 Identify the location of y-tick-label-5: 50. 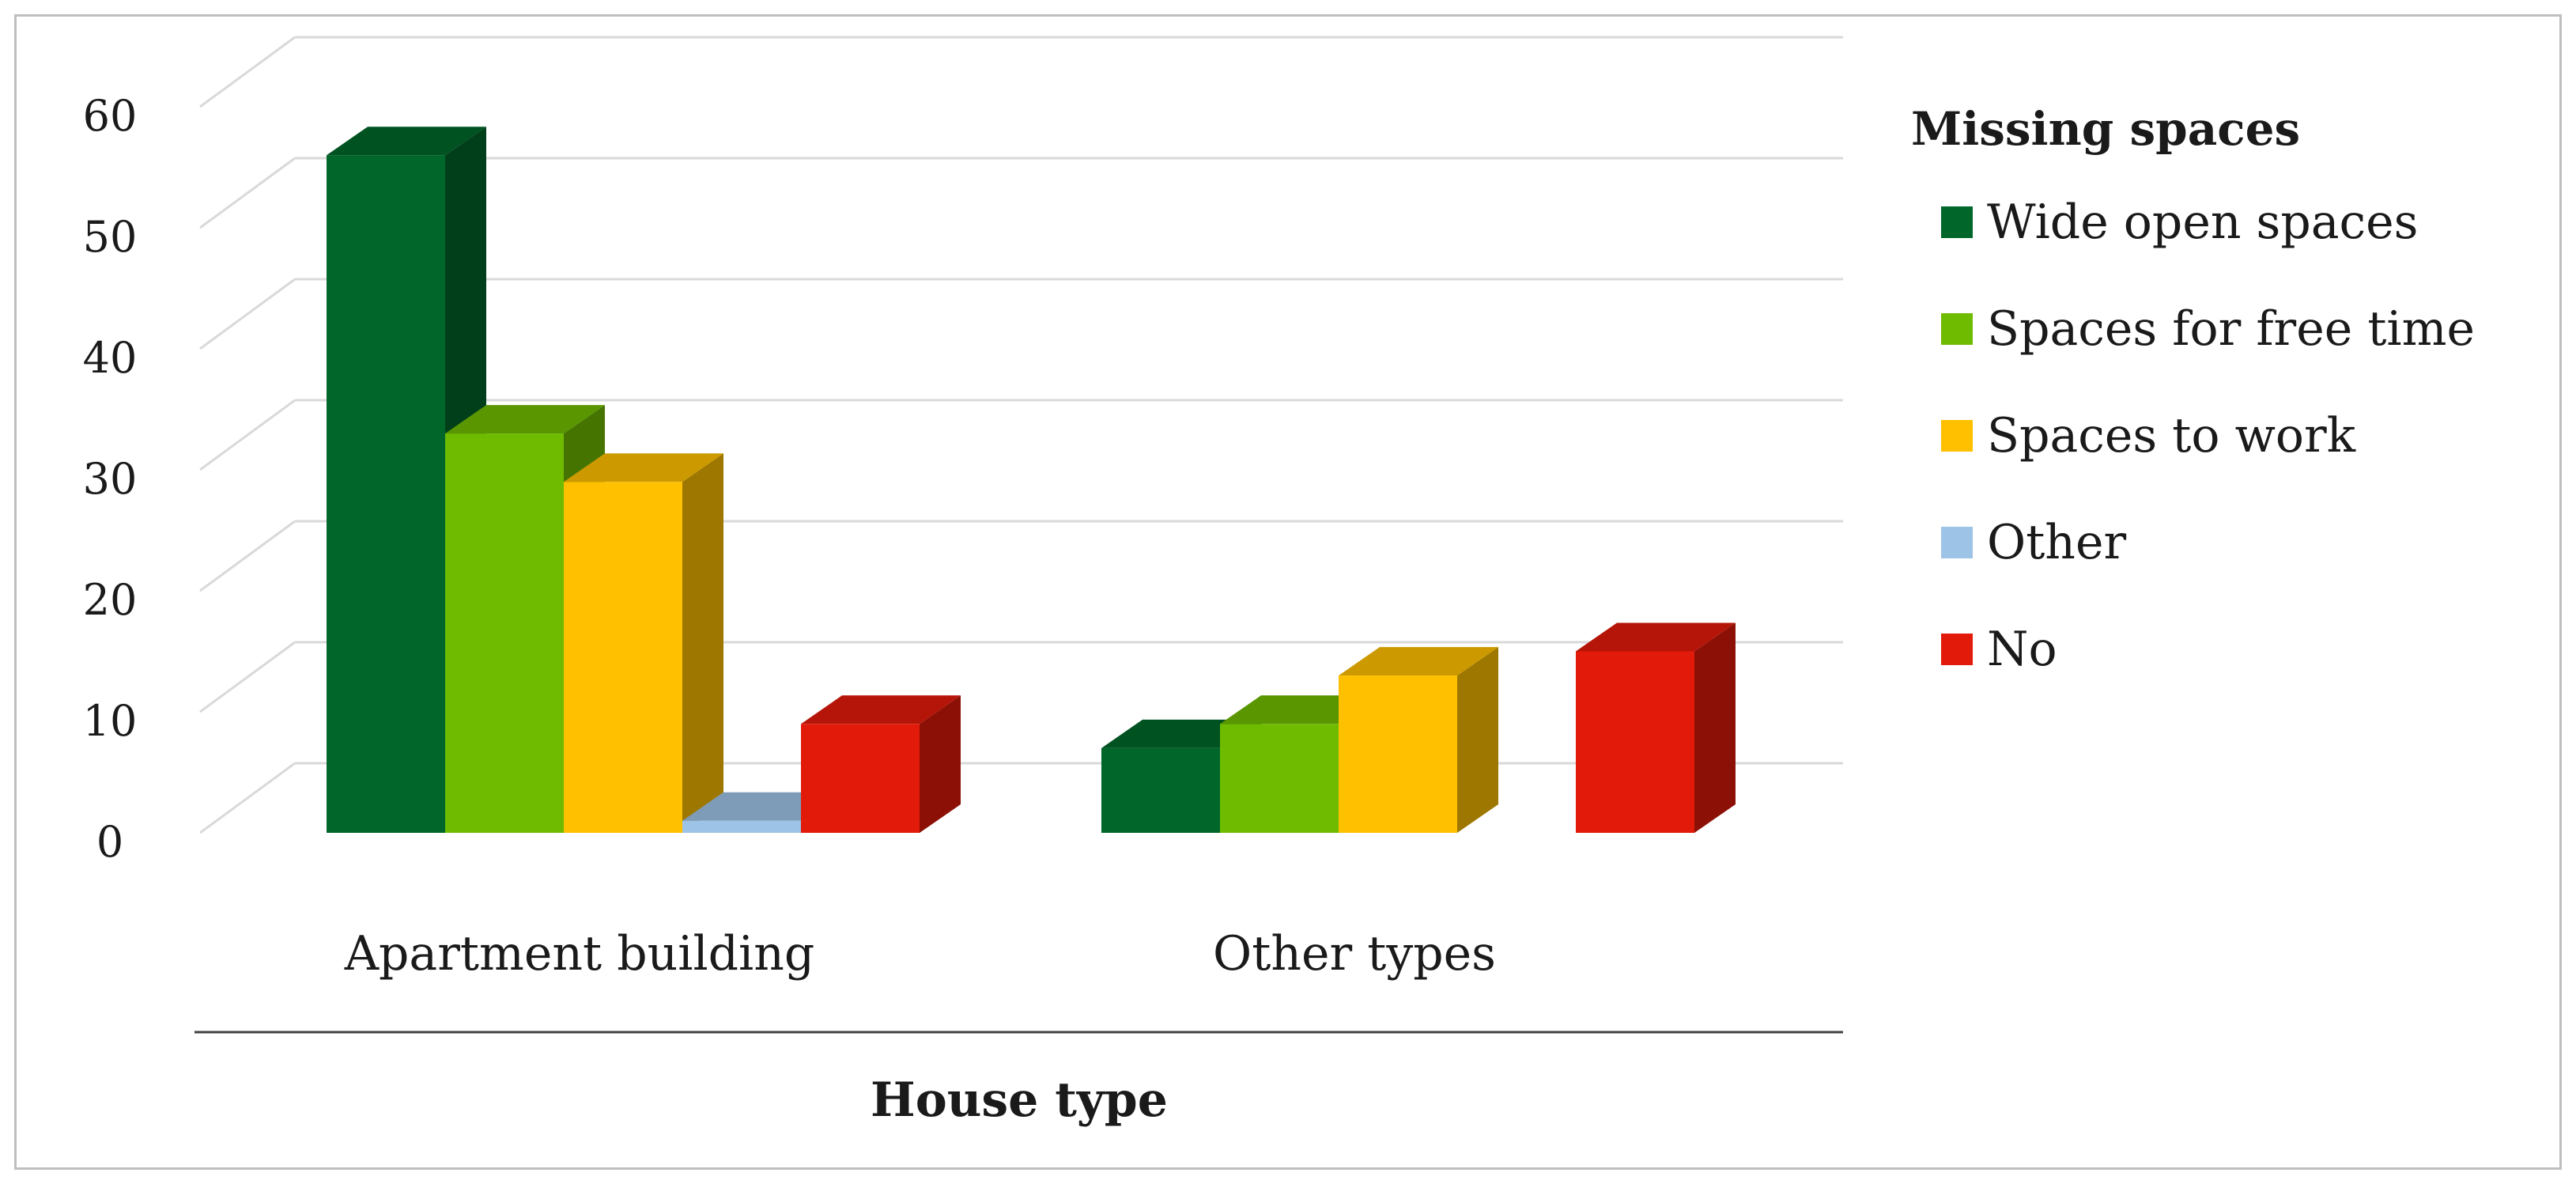
(110, 237).